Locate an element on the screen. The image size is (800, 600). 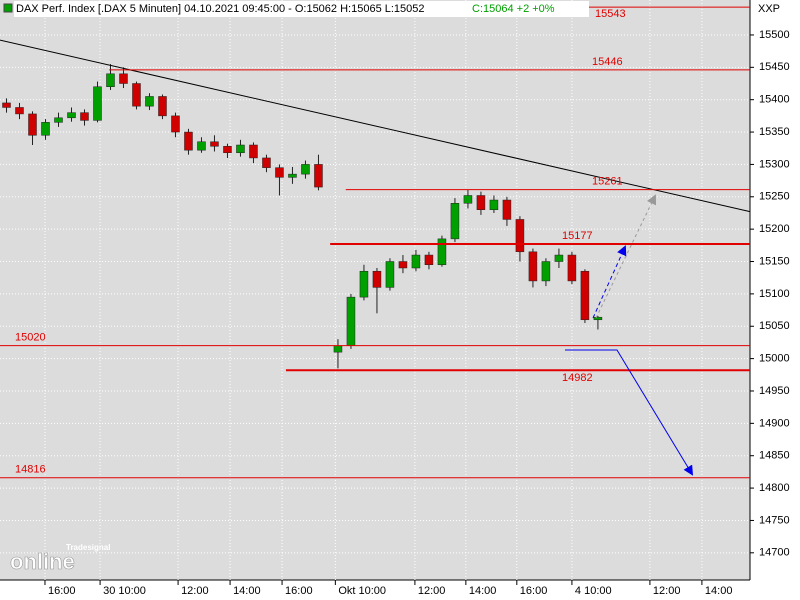
y-tick-label: 15250 is located at coordinates (774, 197).